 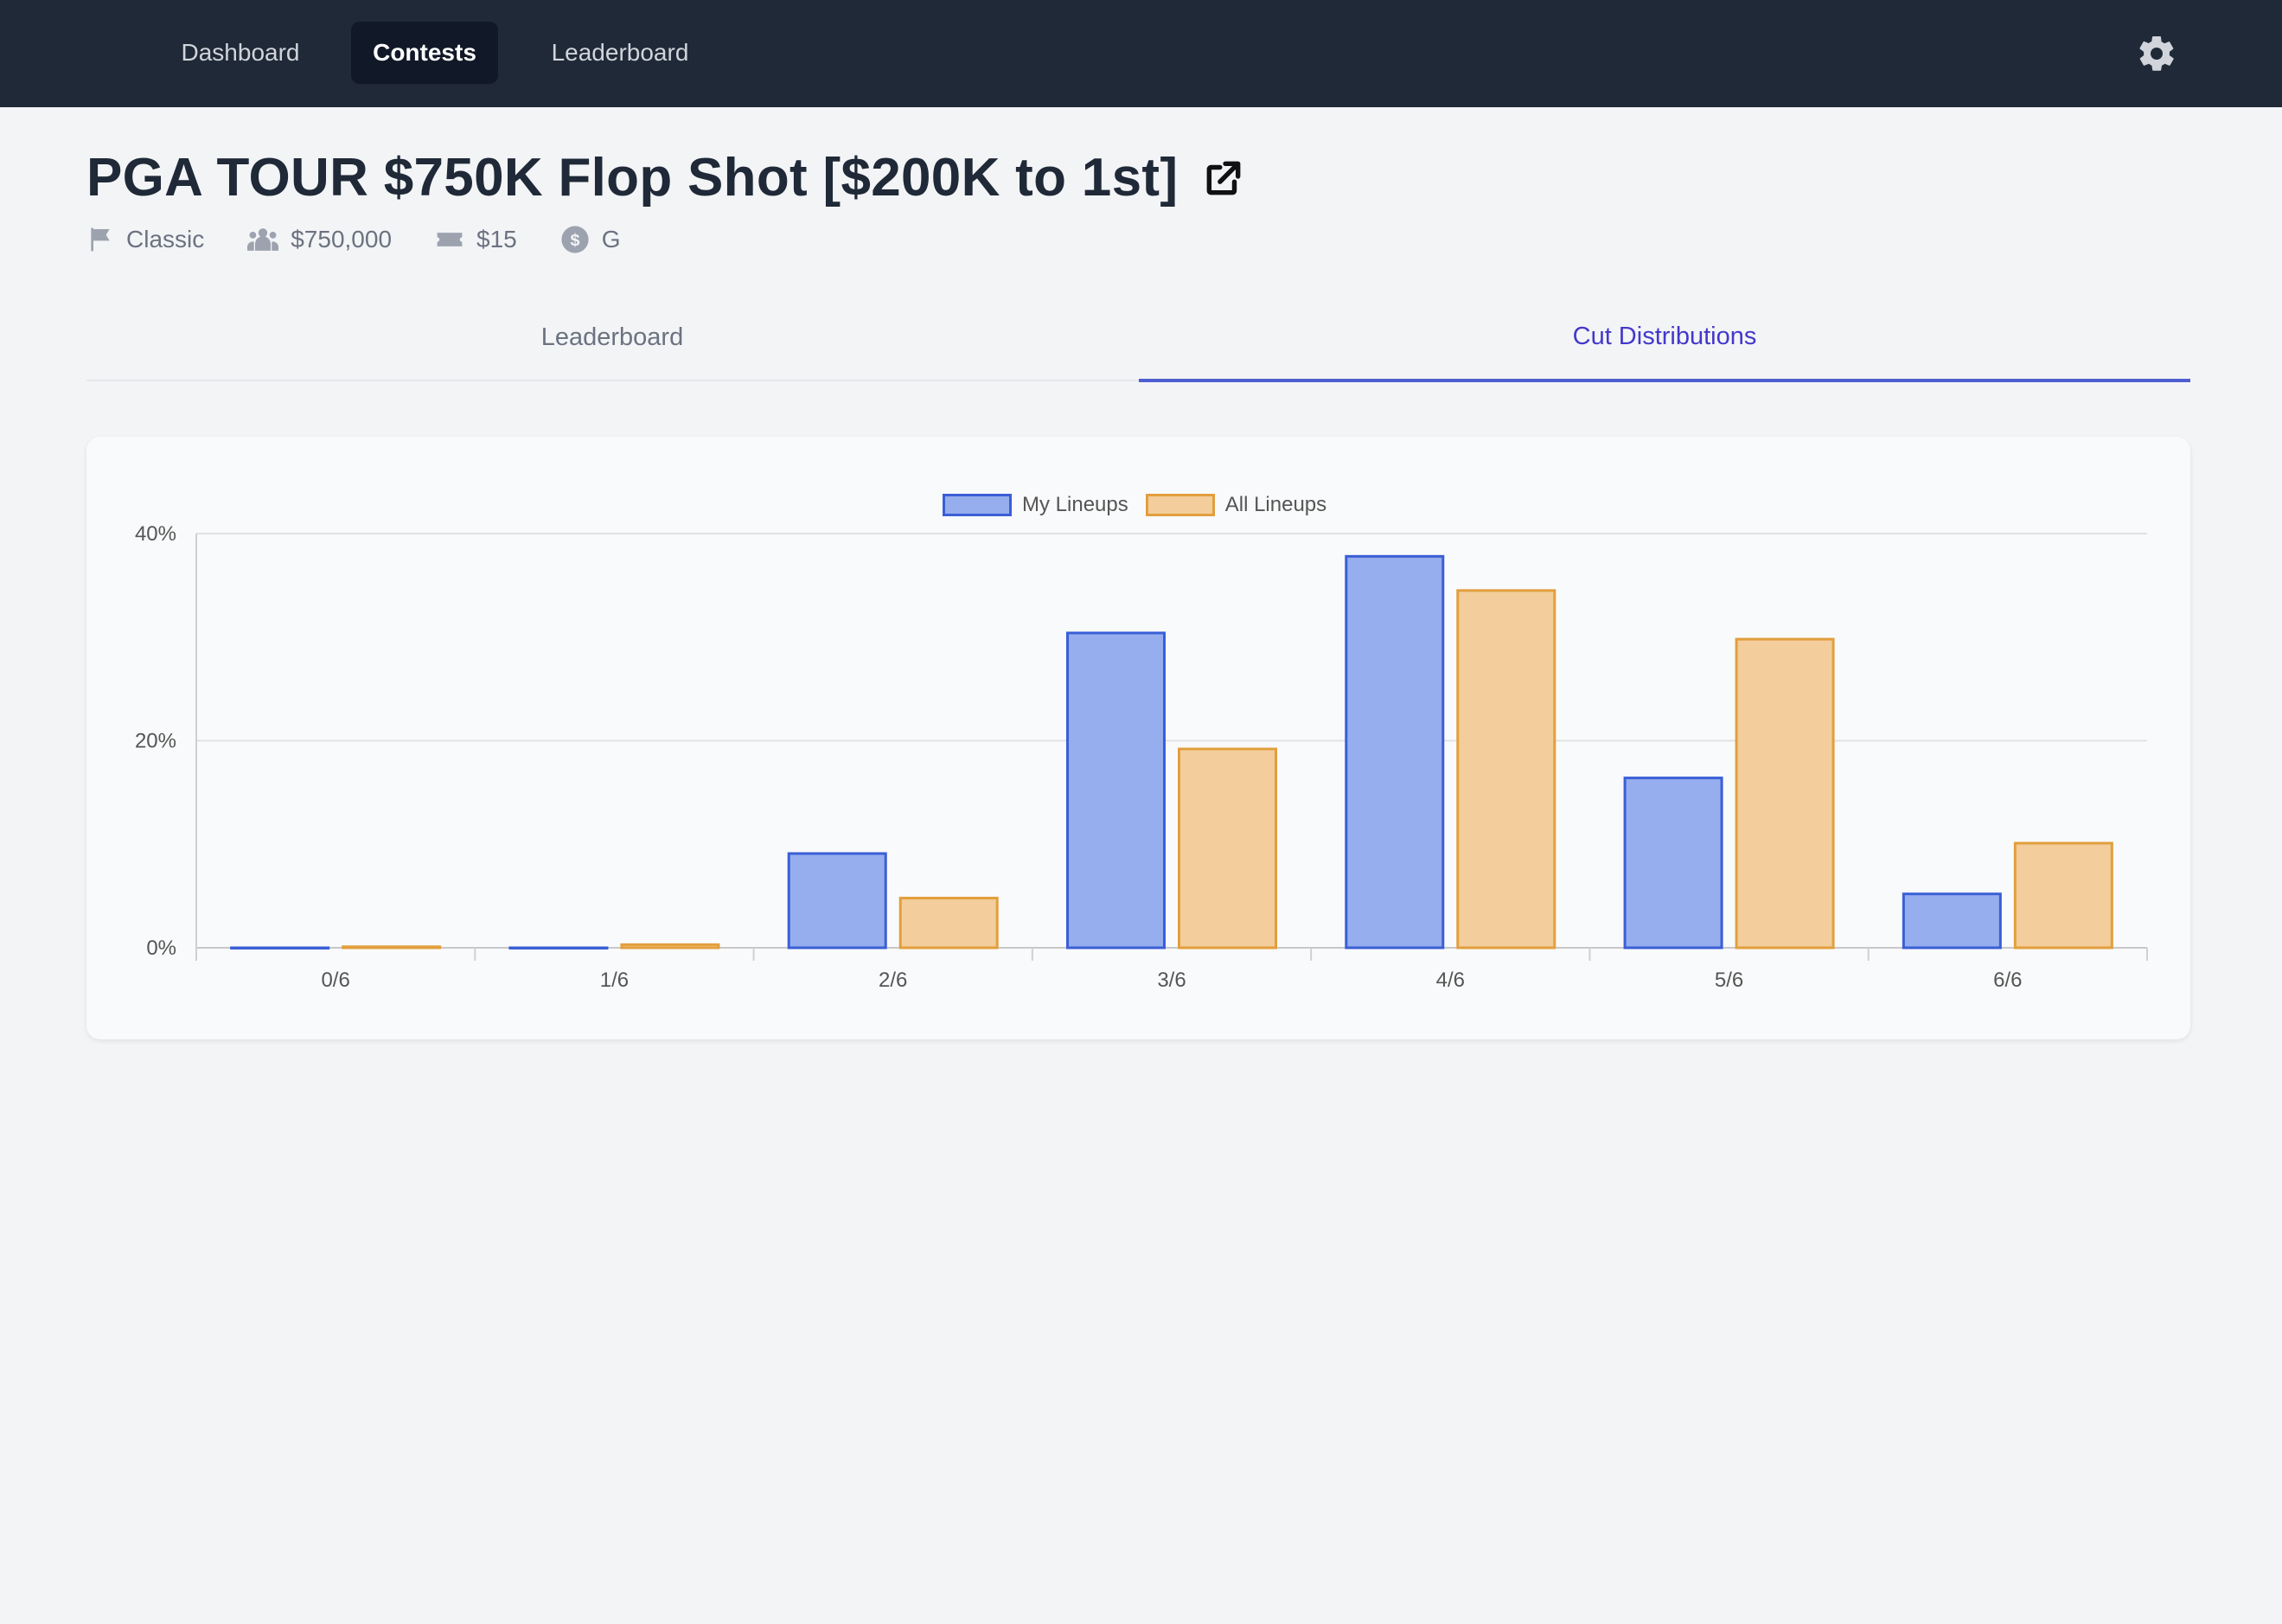 I want to click on x-tick-label: 1/6, so click(x=614, y=981).